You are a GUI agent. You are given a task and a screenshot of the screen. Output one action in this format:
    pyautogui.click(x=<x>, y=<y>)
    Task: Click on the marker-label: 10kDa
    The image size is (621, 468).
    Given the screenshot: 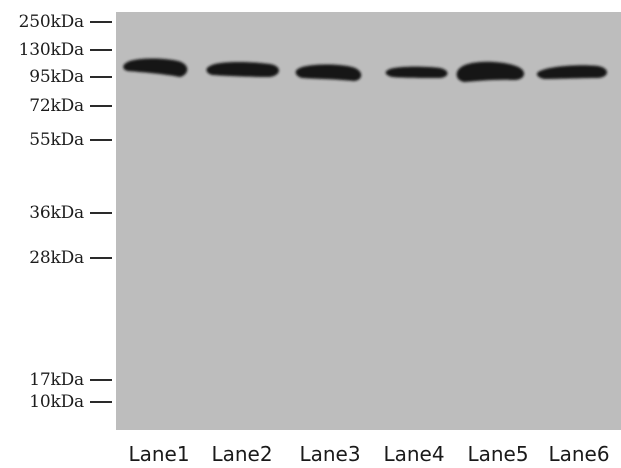 What is the action you would take?
    pyautogui.click(x=56, y=402)
    